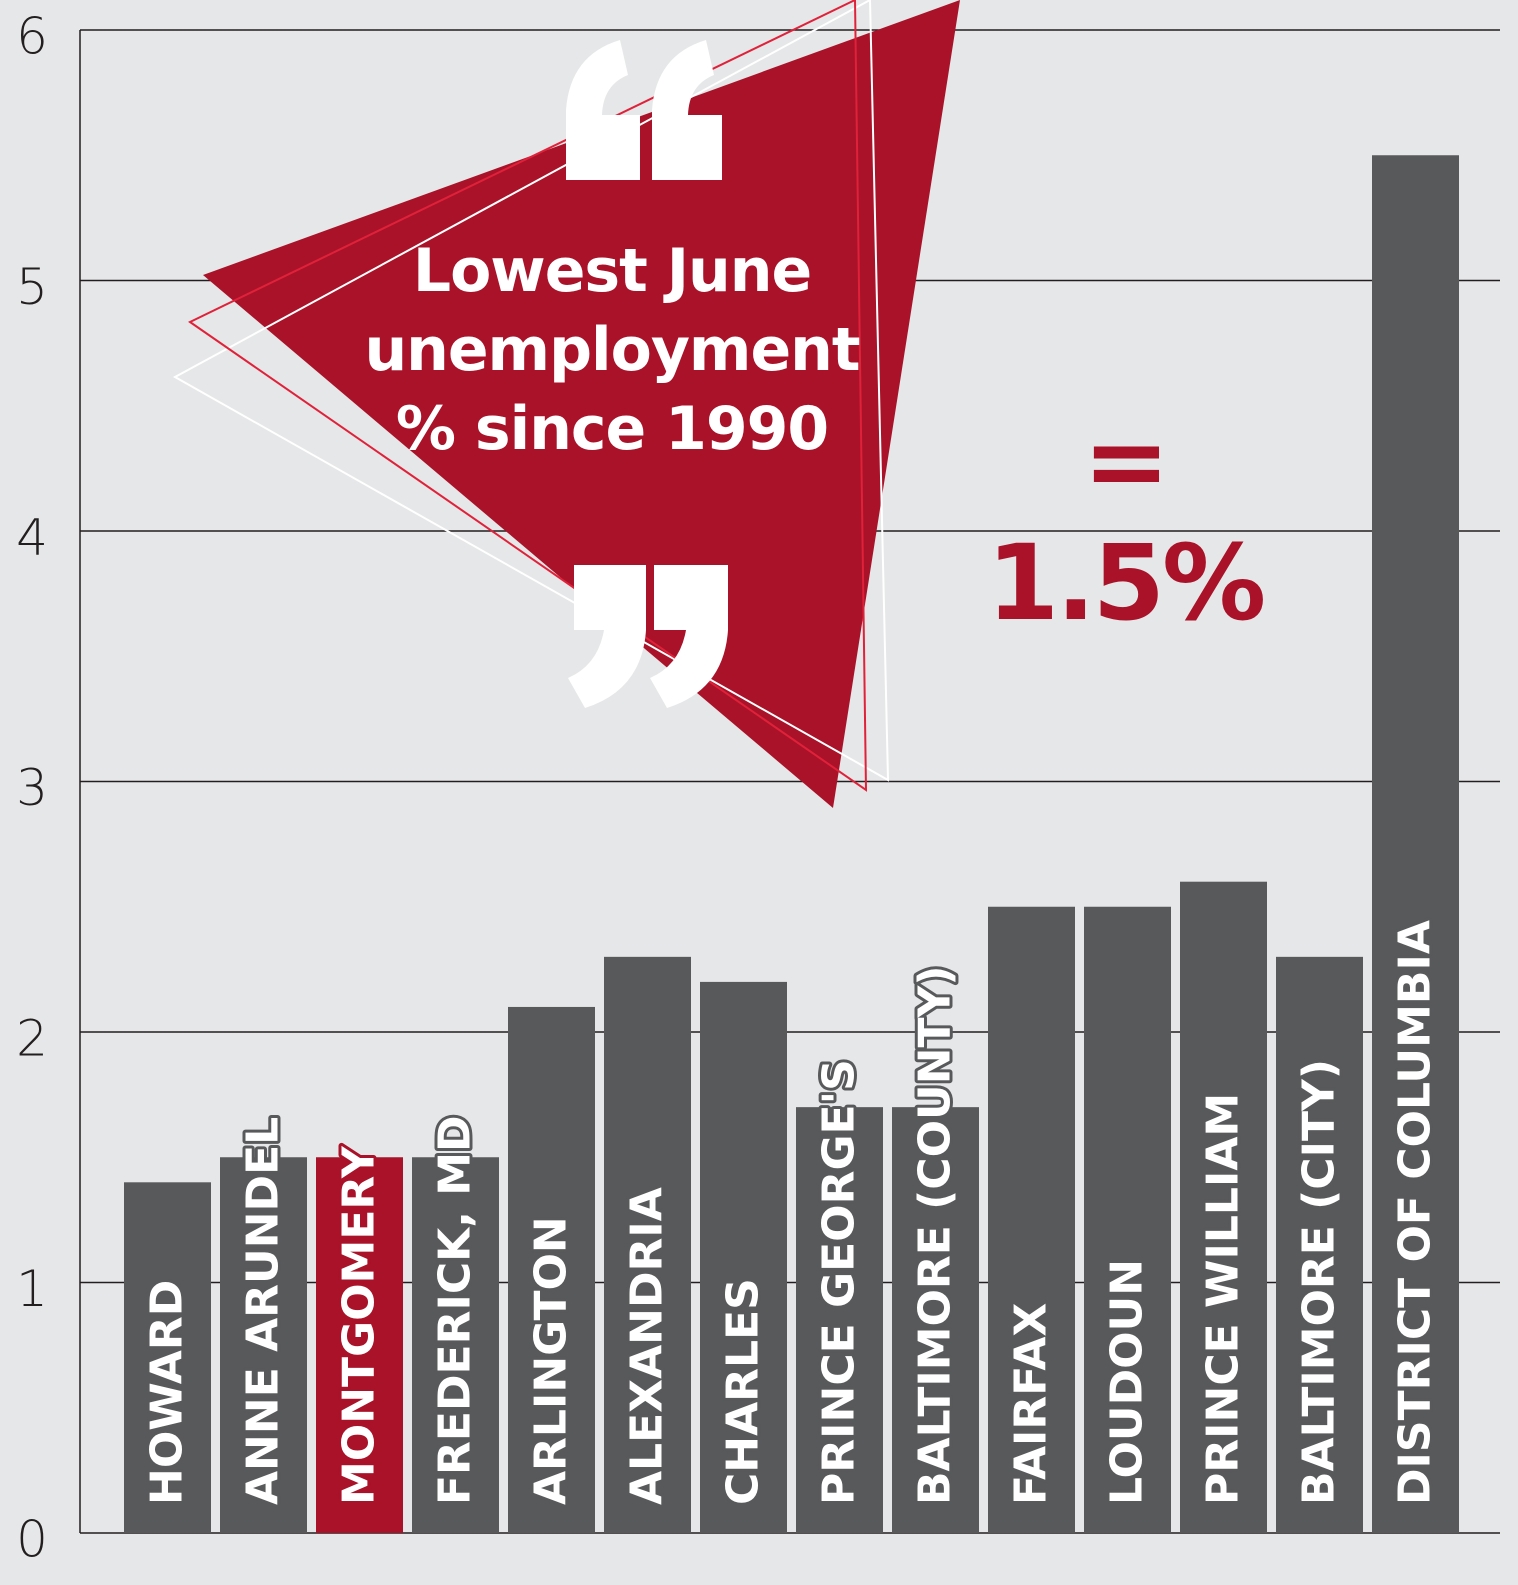  Describe the element at coordinates (1223, 1299) in the screenshot. I see `category-label: PRINCE WILLIAM` at that location.